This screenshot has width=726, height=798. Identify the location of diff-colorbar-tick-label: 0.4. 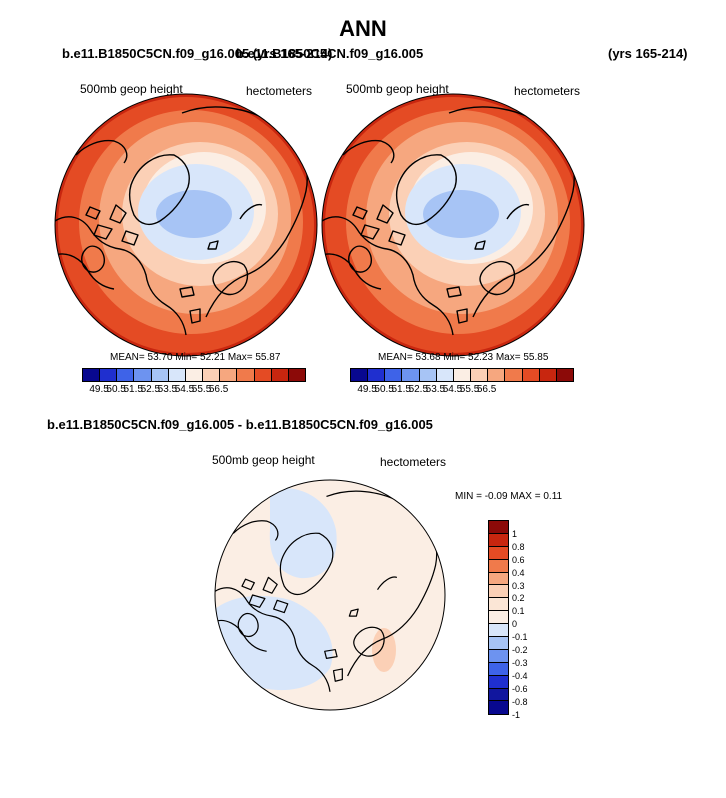
(518, 572).